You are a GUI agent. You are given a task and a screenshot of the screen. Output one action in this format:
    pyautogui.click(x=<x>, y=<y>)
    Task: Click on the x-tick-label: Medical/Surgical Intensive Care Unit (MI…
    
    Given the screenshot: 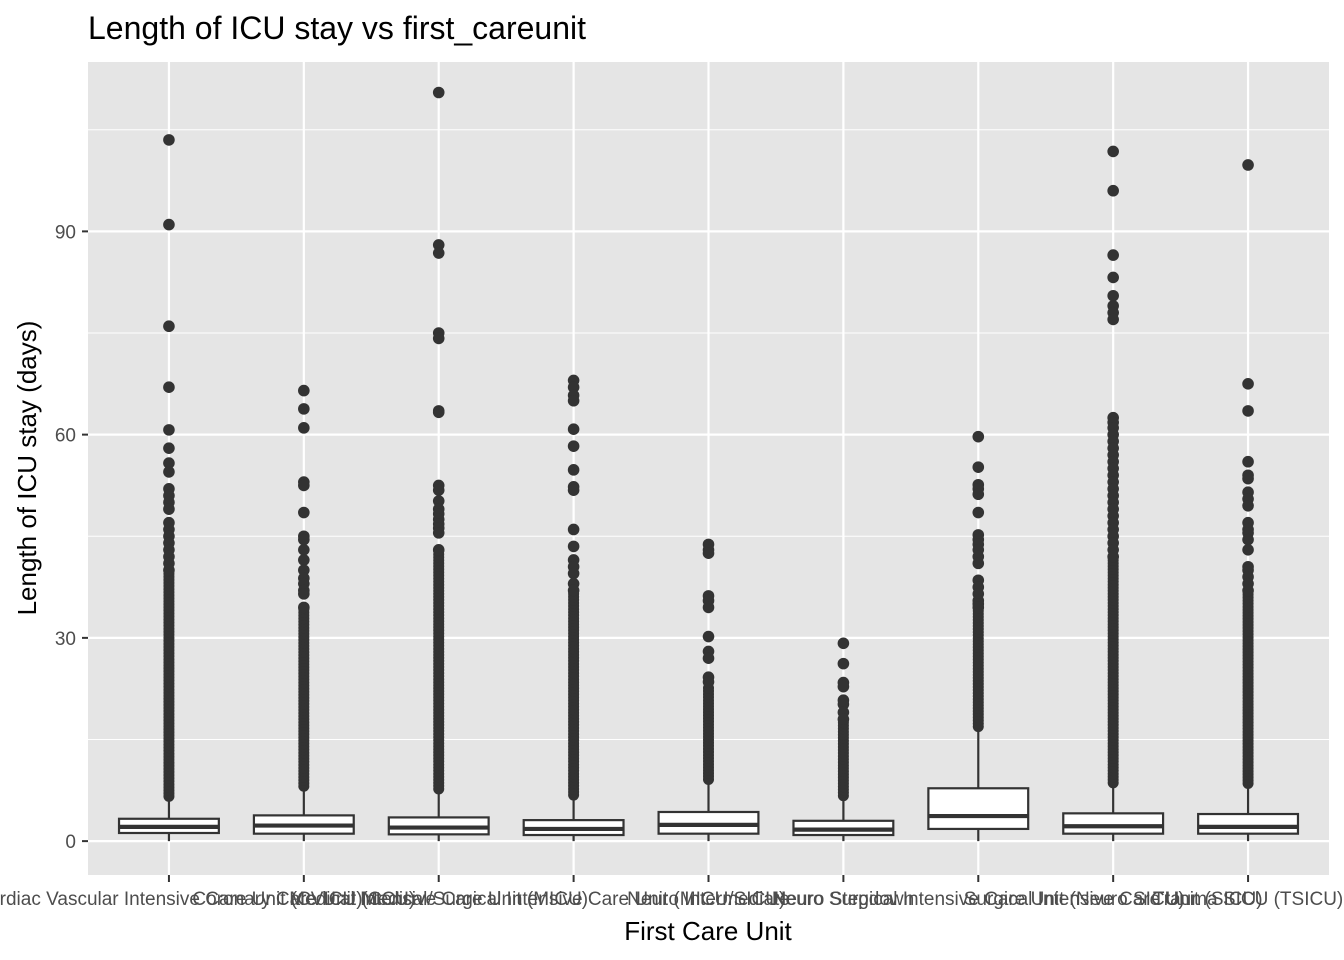 What is the action you would take?
    pyautogui.click(x=573, y=899)
    